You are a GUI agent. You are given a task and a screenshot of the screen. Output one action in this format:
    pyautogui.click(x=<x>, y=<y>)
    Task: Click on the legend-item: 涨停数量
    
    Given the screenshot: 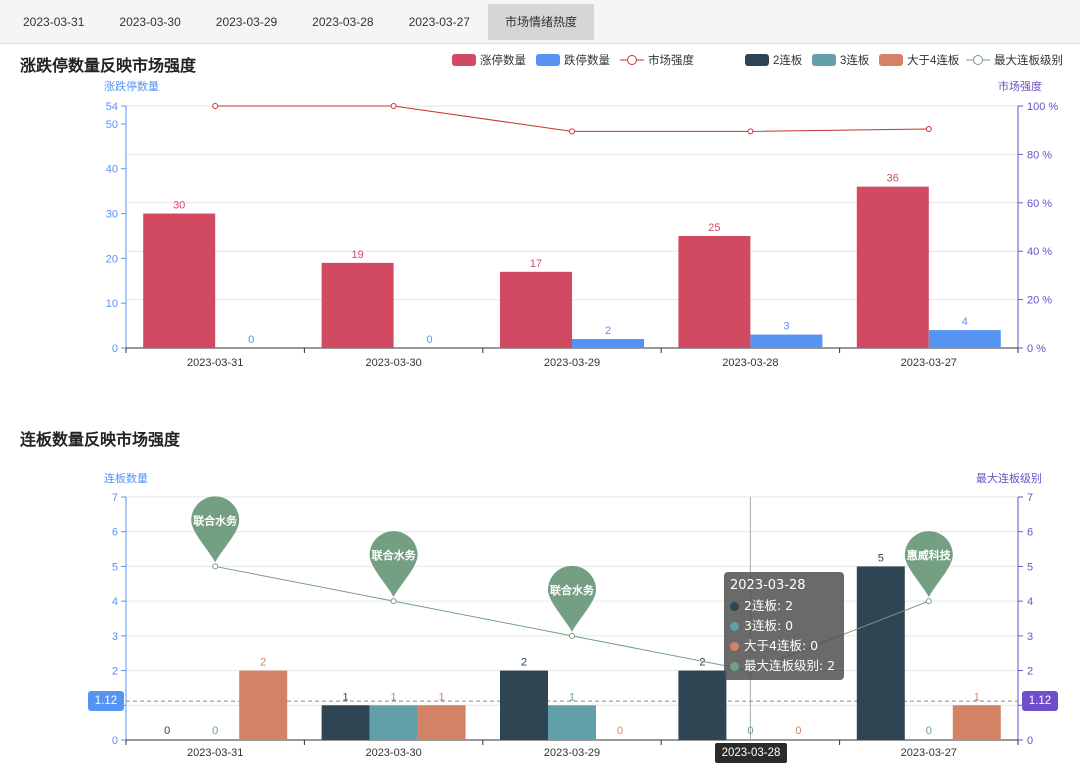 What is the action you would take?
    pyautogui.click(x=489, y=60)
    